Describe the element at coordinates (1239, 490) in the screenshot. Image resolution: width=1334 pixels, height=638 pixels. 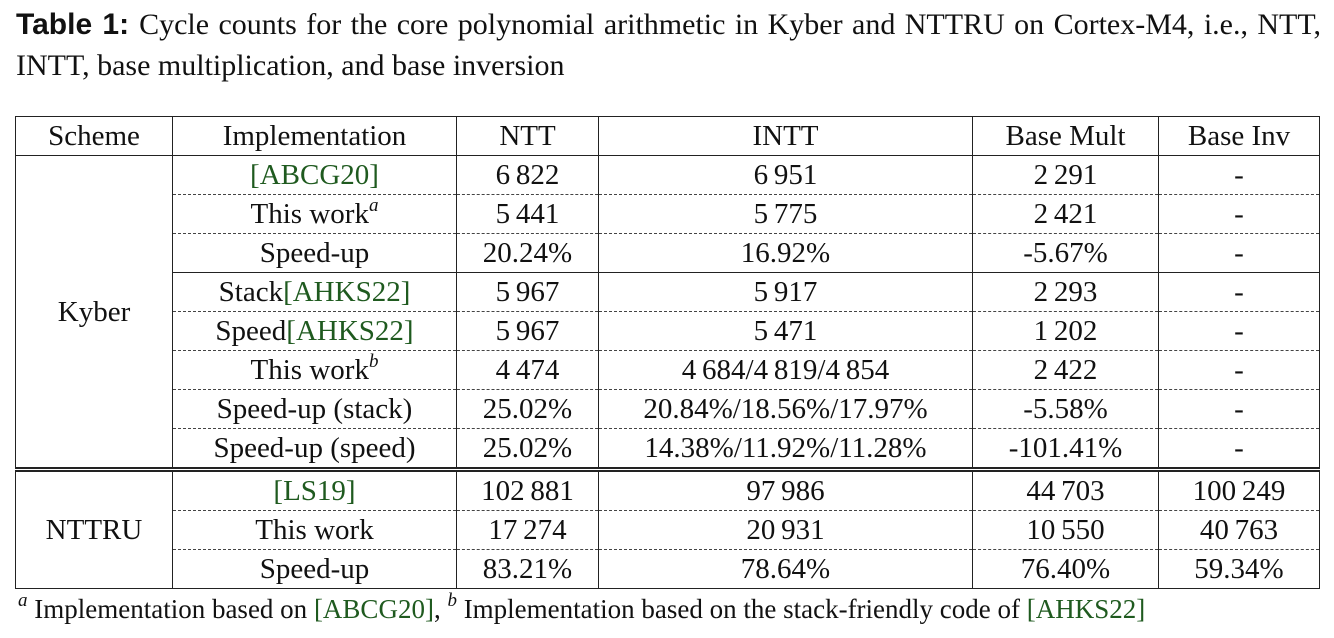
I see `value-cell: 100 249` at that location.